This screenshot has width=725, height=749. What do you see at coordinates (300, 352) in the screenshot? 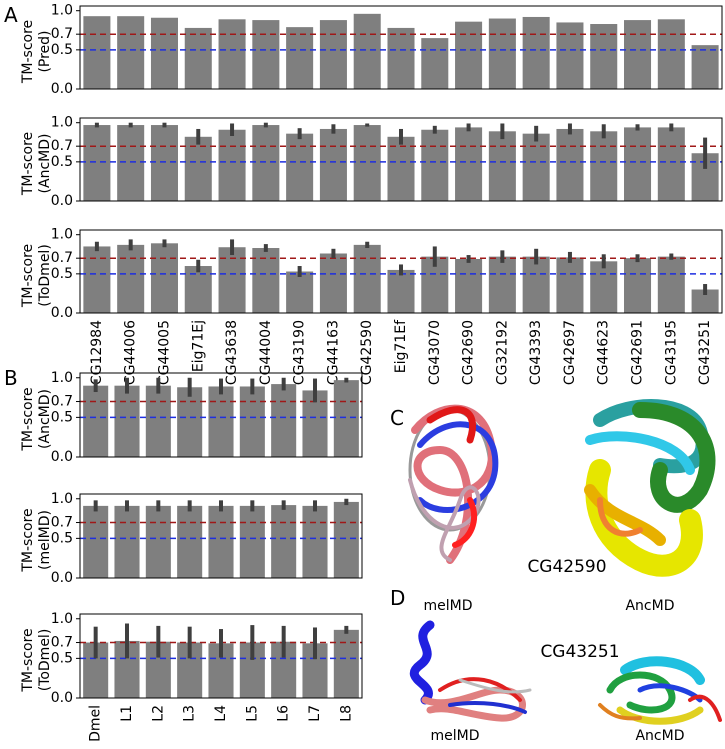
I see `x-tick-label: CG43190` at bounding box center [300, 352].